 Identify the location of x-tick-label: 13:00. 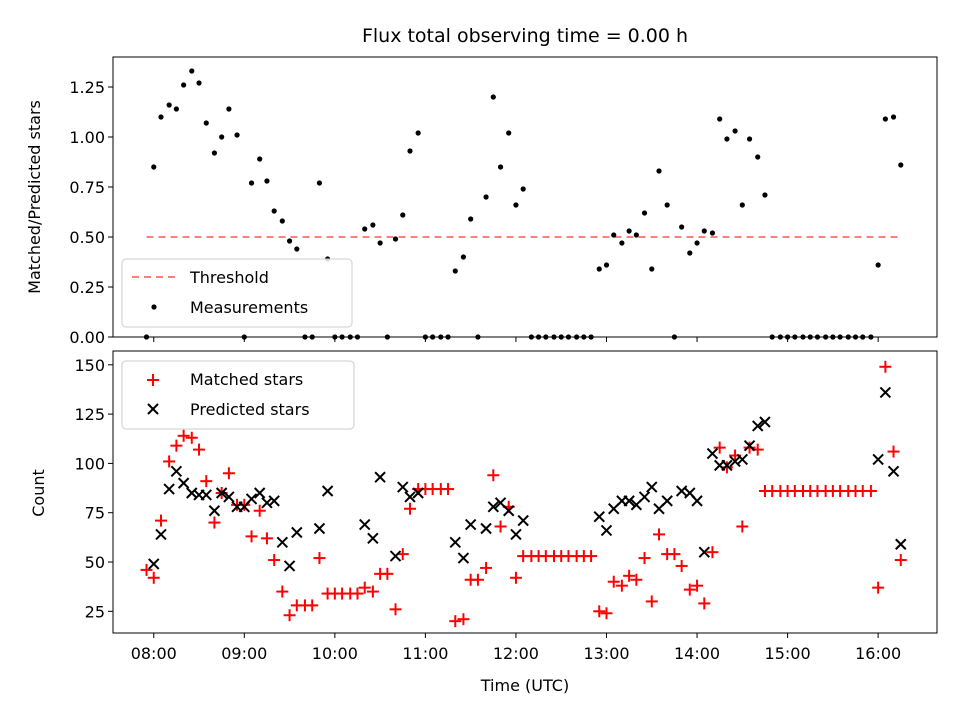
(606, 653).